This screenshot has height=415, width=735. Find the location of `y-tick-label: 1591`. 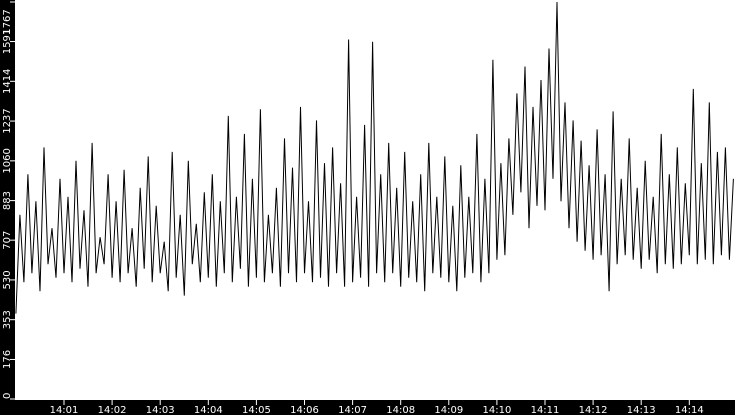

y-tick-label: 1591 is located at coordinates (7, 41).